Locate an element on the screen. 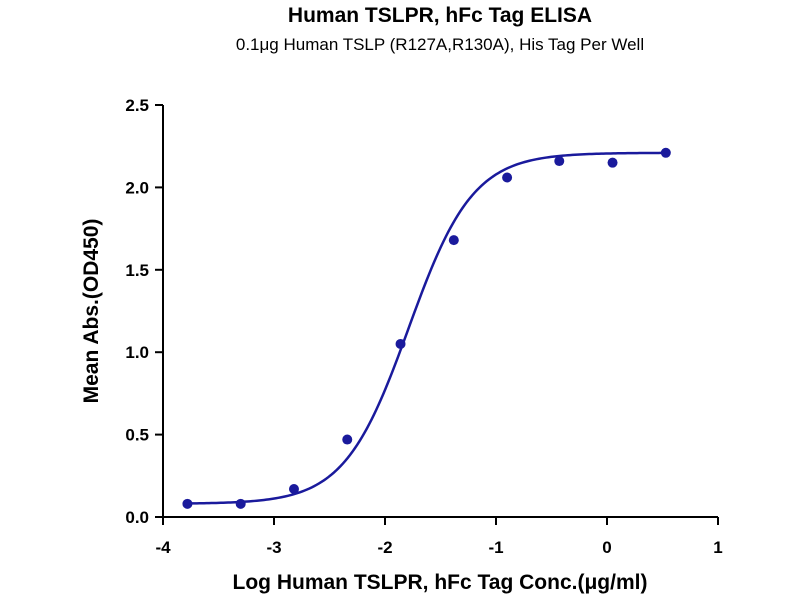 The width and height of the screenshot is (800, 600). y-tick-label: 0.0 is located at coordinates (137, 517).